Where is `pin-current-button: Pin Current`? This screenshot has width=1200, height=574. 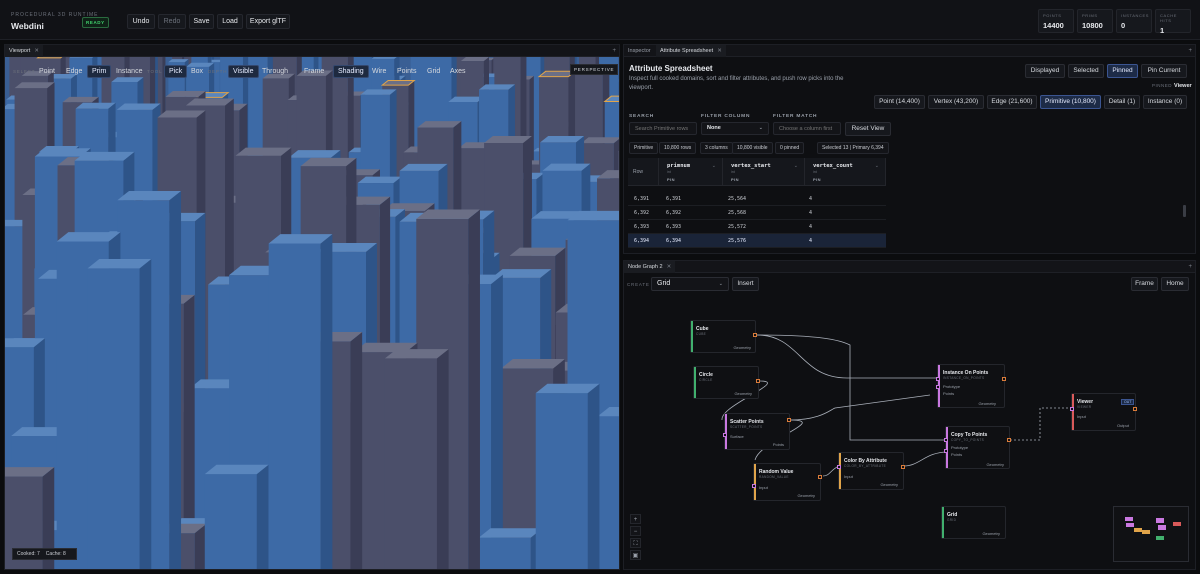
pin-current-button: Pin Current is located at coordinates (1164, 71).